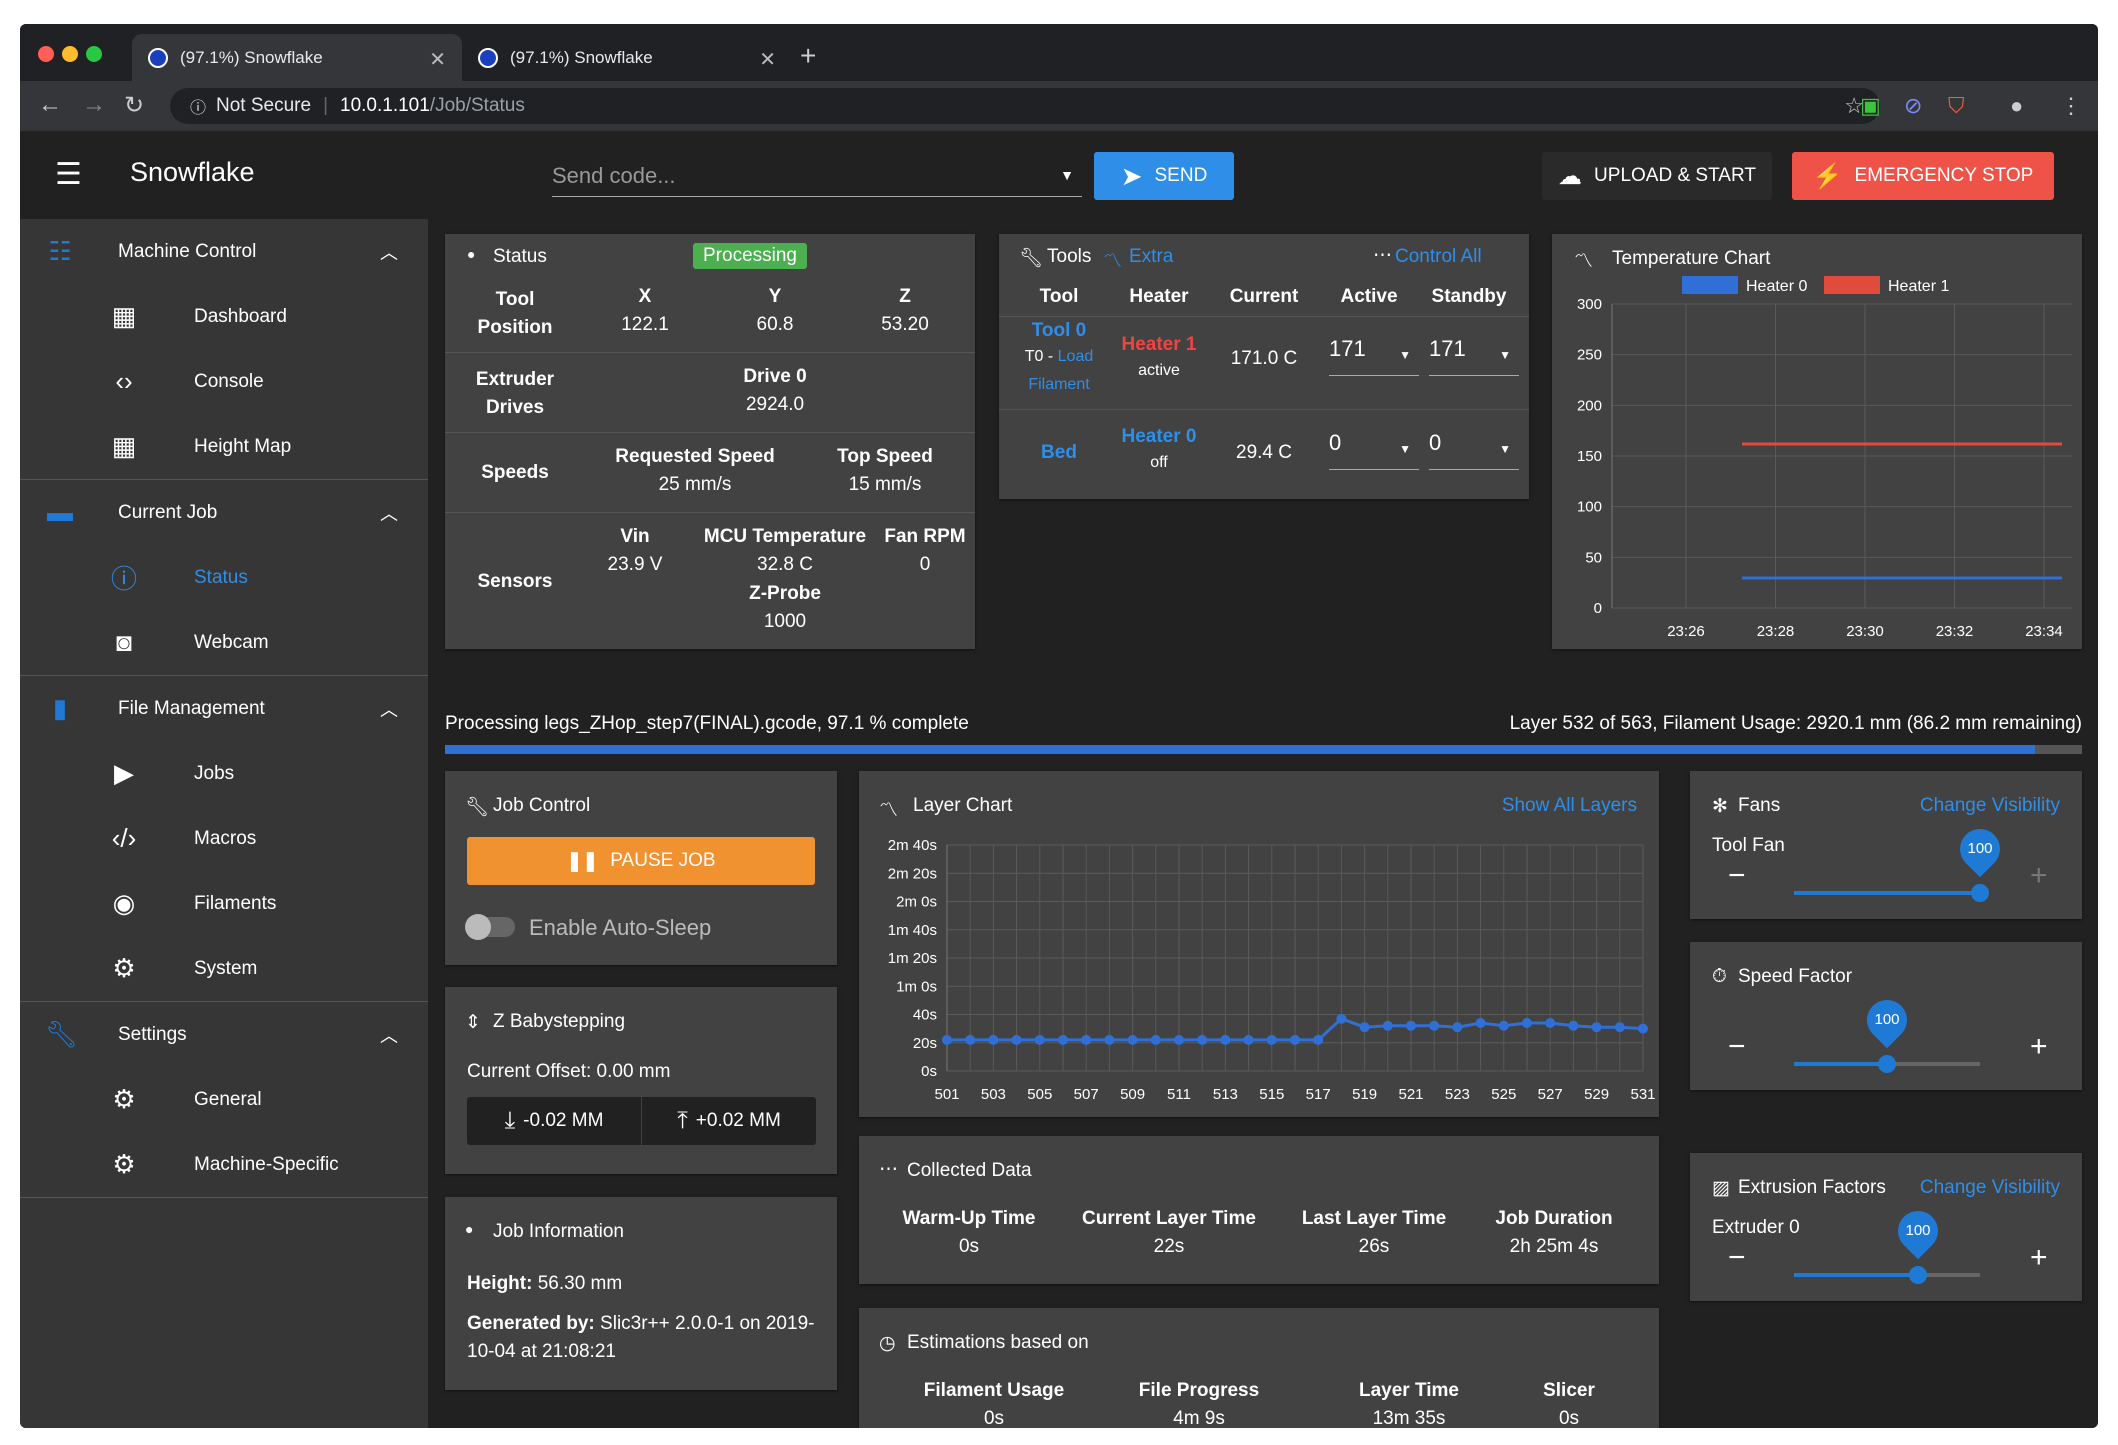 The image size is (2118, 1445). I want to click on browser-tab-1: (97.1%) Snowflake ✕, so click(297, 57).